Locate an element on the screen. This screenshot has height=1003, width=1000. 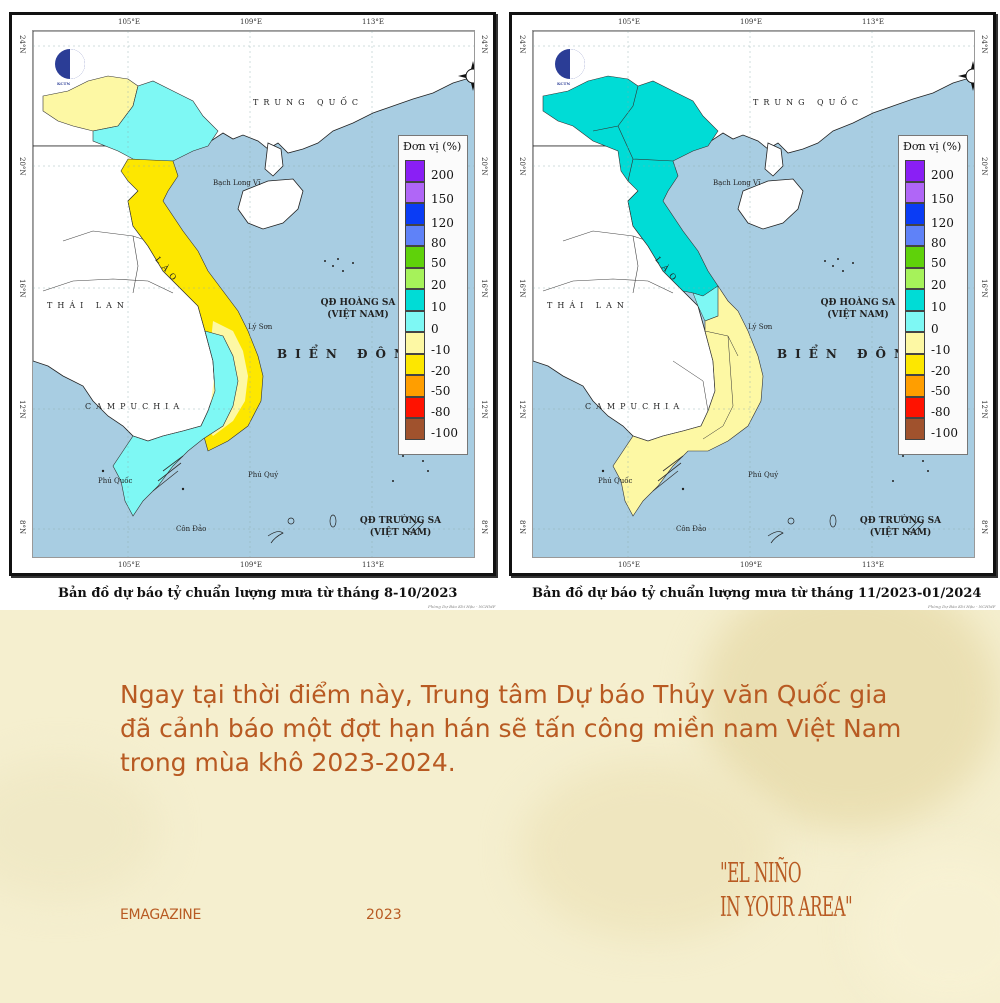
legend-swatch-neg80 is located at coordinates (415, 407).